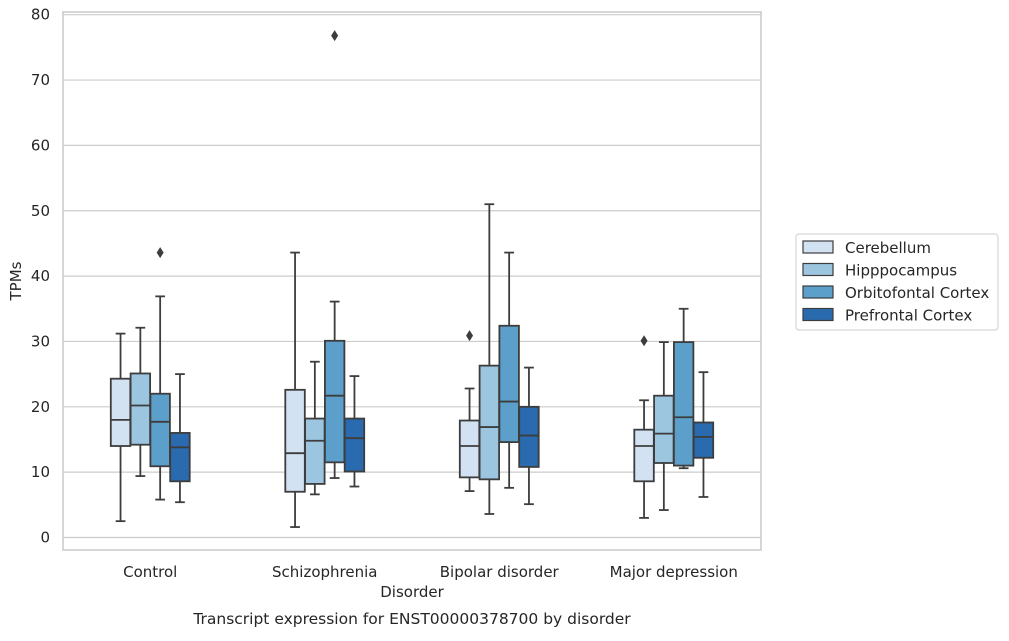 The width and height of the screenshot is (1009, 641). I want to click on y-tick-label: 80, so click(40, 15).